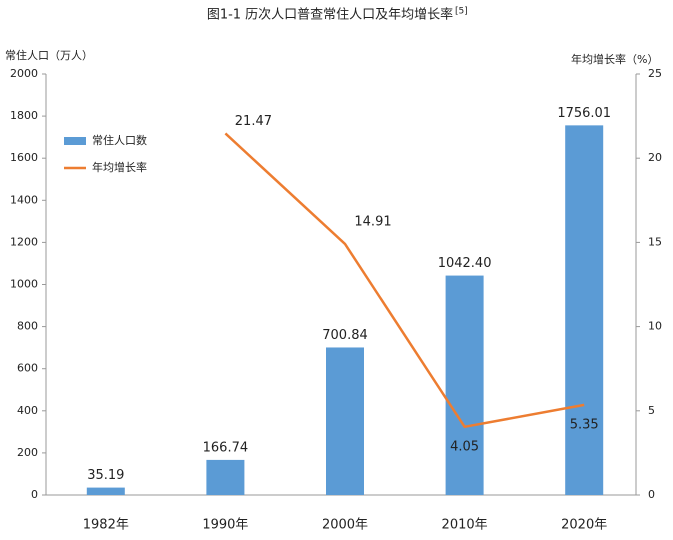 Image resolution: width=673 pixels, height=540 pixels. What do you see at coordinates (34, 494) in the screenshot?
I see `y-tick-label: 0` at bounding box center [34, 494].